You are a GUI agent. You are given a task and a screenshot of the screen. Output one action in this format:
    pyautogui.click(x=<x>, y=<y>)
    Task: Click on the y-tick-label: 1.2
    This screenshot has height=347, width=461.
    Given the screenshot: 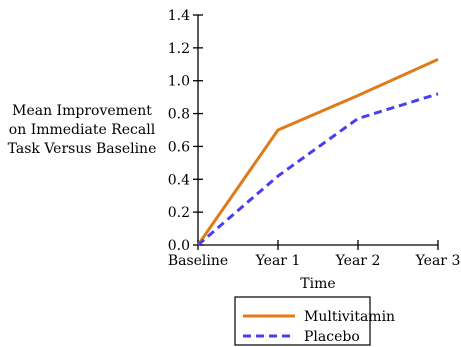 What is the action you would take?
    pyautogui.click(x=179, y=49)
    